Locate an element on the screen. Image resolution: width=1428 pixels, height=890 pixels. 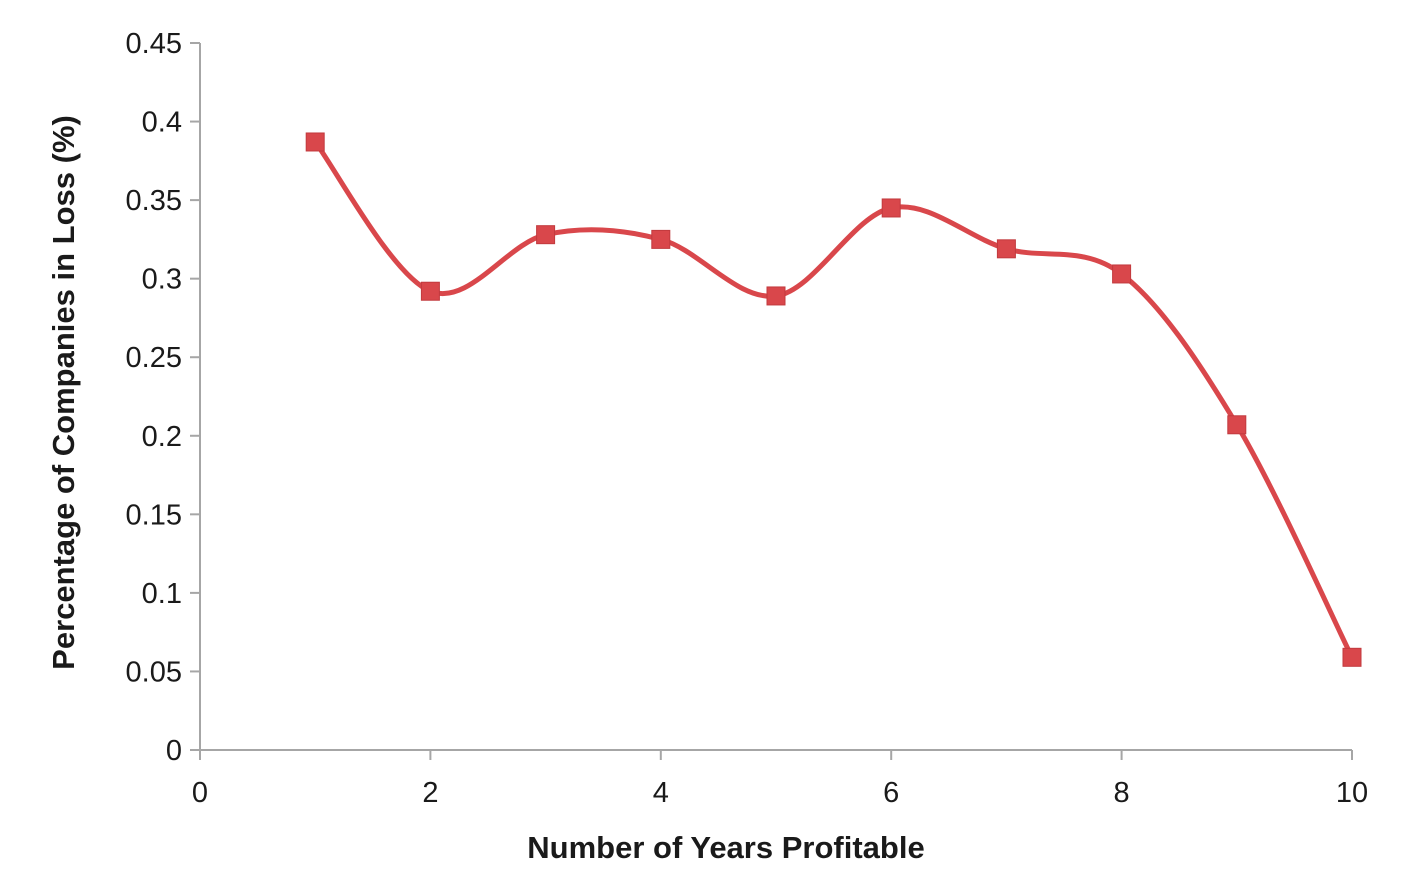
y-tick-label: 0.35 is located at coordinates (154, 201).